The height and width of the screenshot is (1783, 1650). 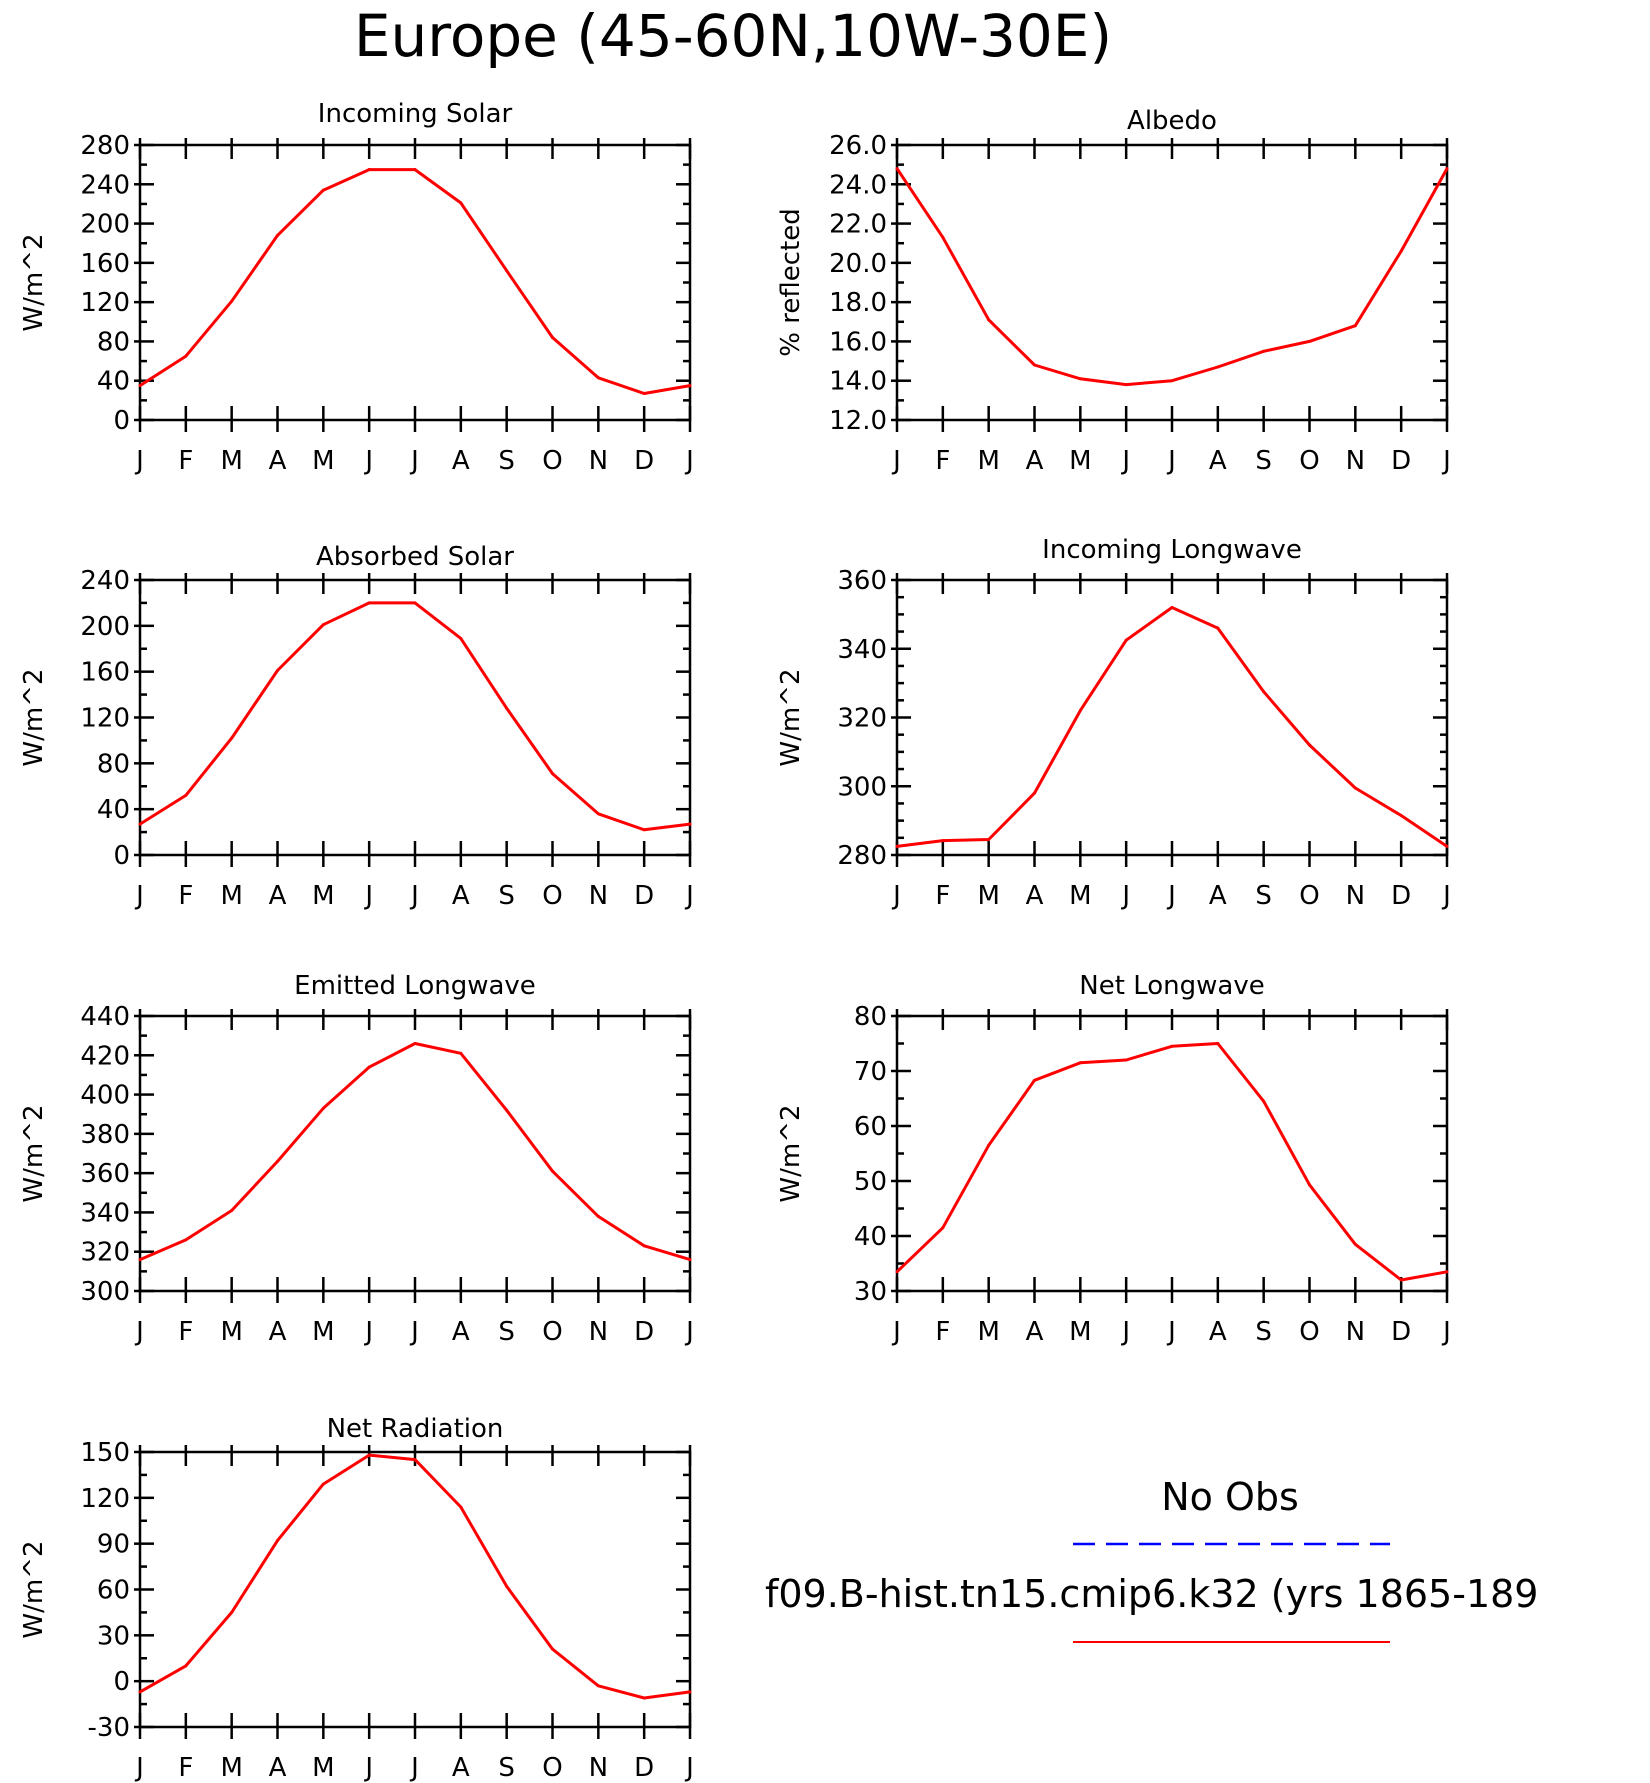 What do you see at coordinates (1172, 121) in the screenshot?
I see `albedo-title: Albedo` at bounding box center [1172, 121].